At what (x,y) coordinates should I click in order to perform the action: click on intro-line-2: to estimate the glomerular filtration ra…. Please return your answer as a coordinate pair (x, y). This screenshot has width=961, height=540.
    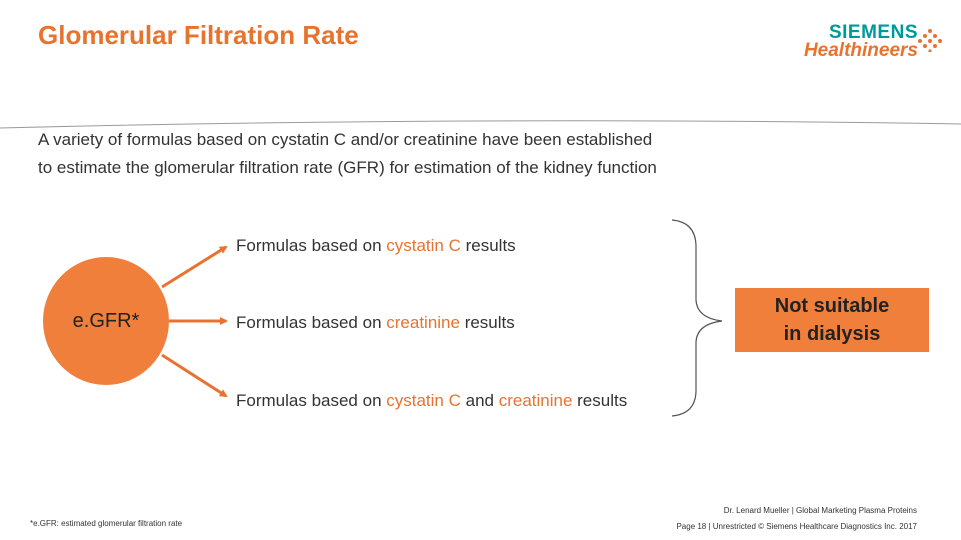
    Looking at the image, I should click on (347, 167).